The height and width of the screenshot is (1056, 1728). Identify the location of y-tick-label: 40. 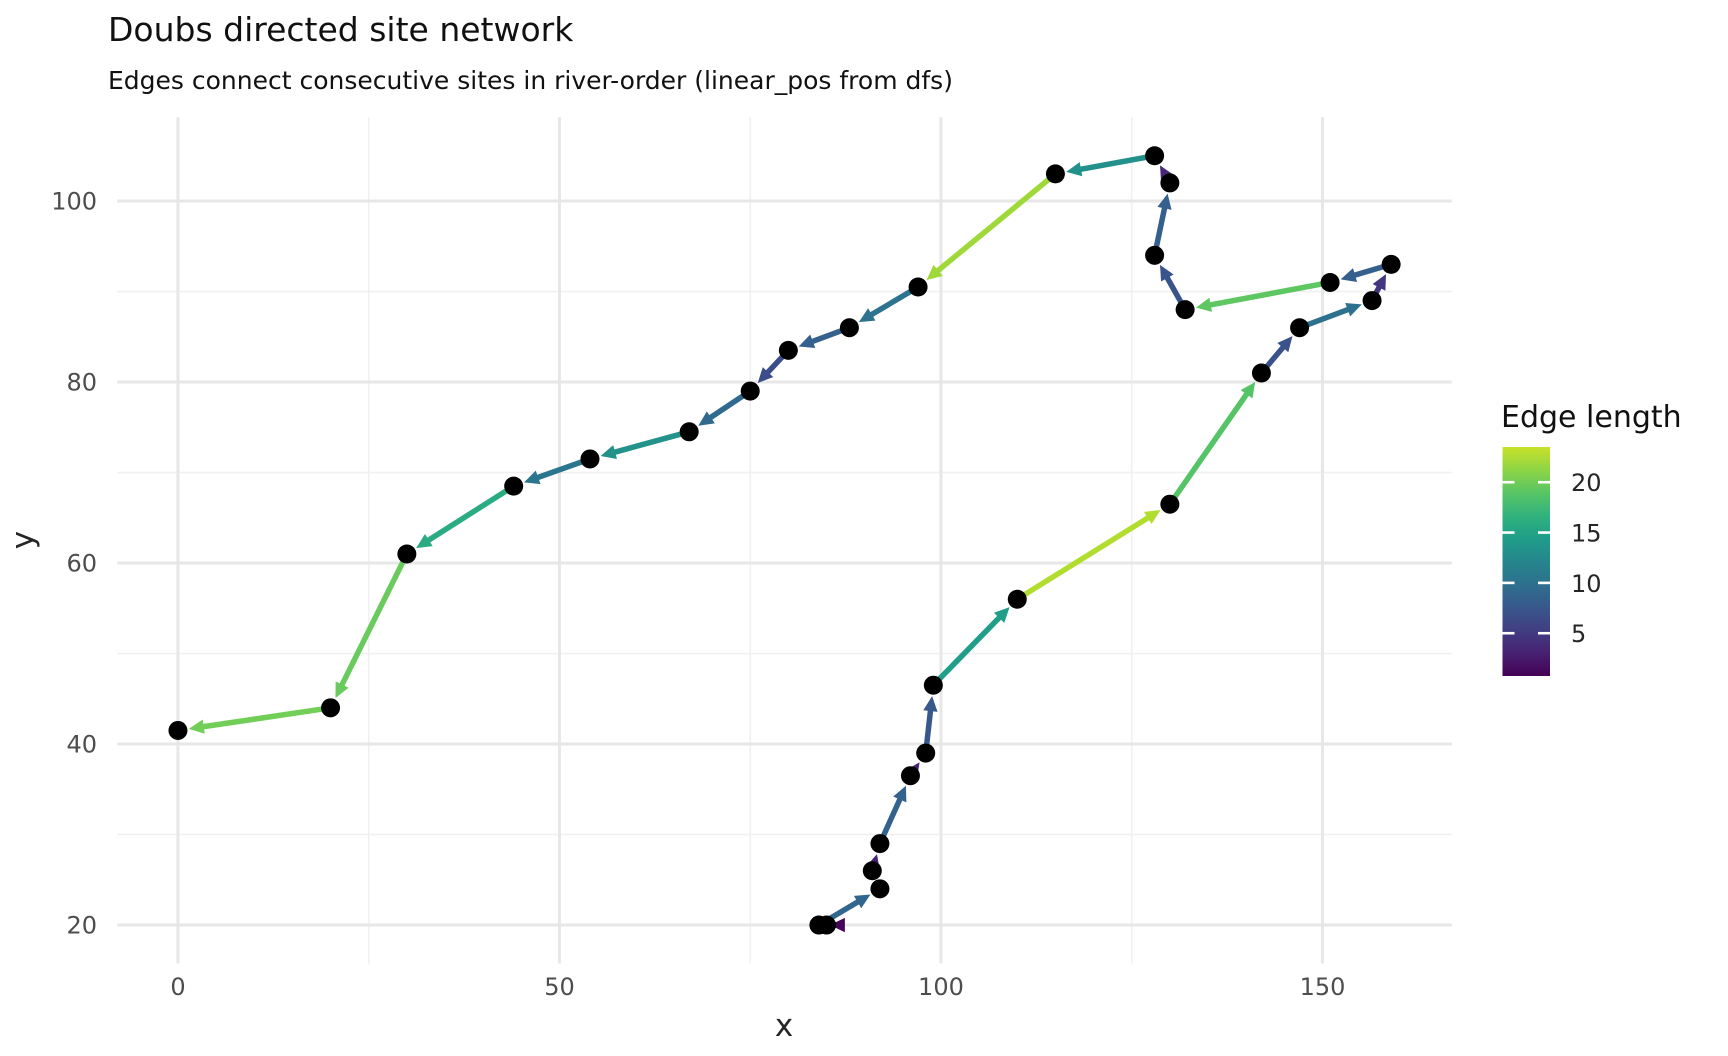
(81, 745).